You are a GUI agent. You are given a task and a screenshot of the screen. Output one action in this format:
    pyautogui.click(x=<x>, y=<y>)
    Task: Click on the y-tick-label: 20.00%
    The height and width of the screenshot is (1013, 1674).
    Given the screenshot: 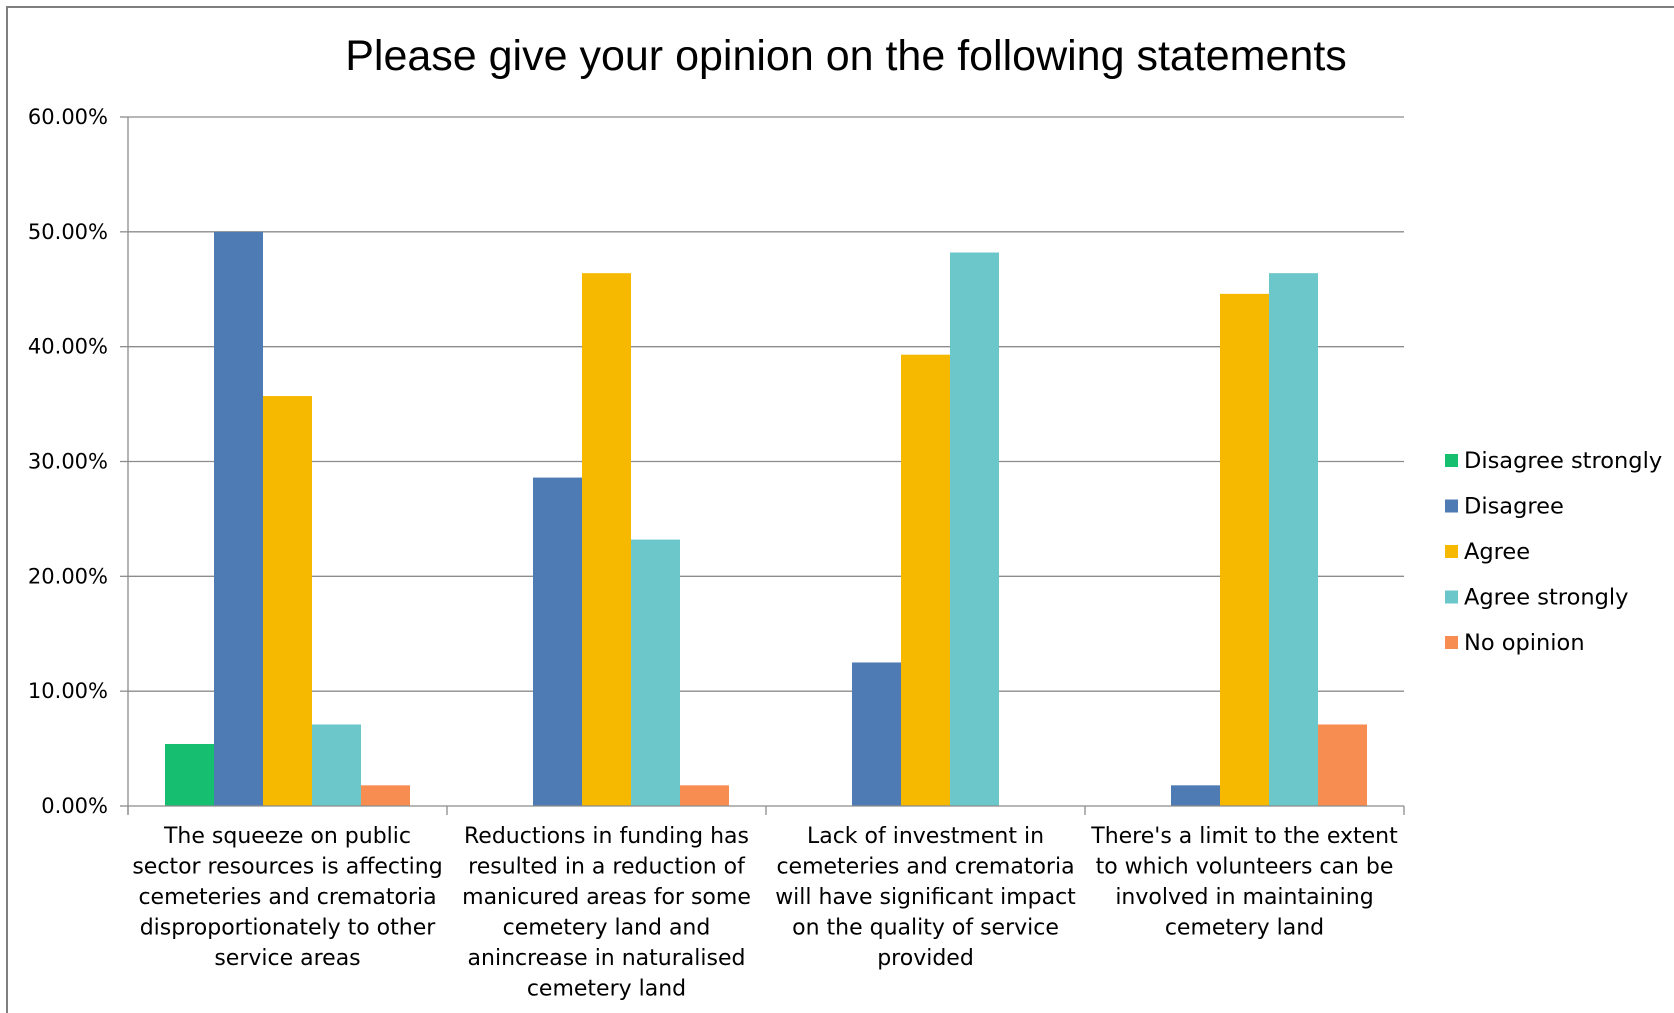 What is the action you would take?
    pyautogui.click(x=68, y=576)
    